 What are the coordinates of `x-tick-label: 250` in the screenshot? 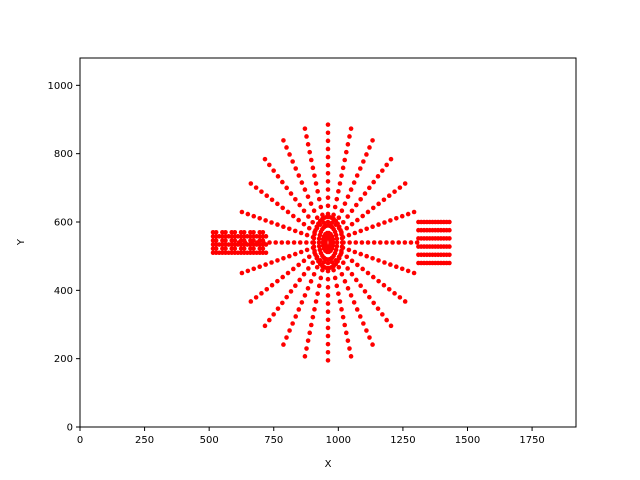 It's located at (144, 440).